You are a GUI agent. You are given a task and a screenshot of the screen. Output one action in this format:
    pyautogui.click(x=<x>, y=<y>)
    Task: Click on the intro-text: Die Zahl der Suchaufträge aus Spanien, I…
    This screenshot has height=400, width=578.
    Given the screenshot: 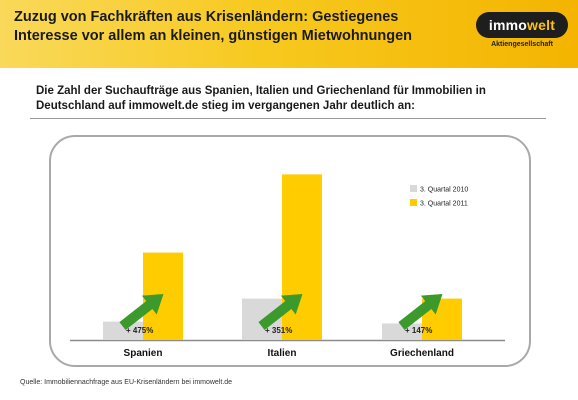 What is the action you would take?
    pyautogui.click(x=286, y=99)
    